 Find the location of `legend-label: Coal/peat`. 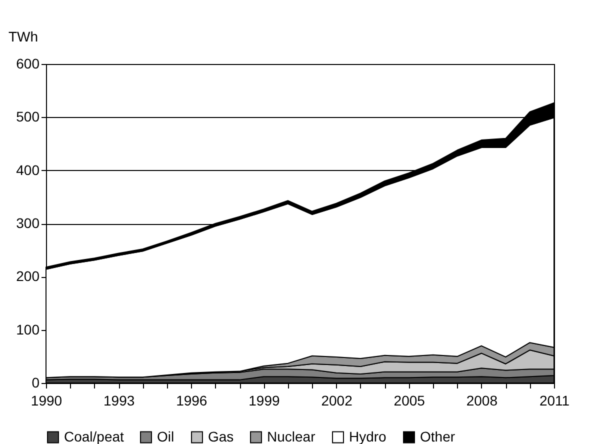

legend-label: Coal/peat is located at coordinates (94, 436).